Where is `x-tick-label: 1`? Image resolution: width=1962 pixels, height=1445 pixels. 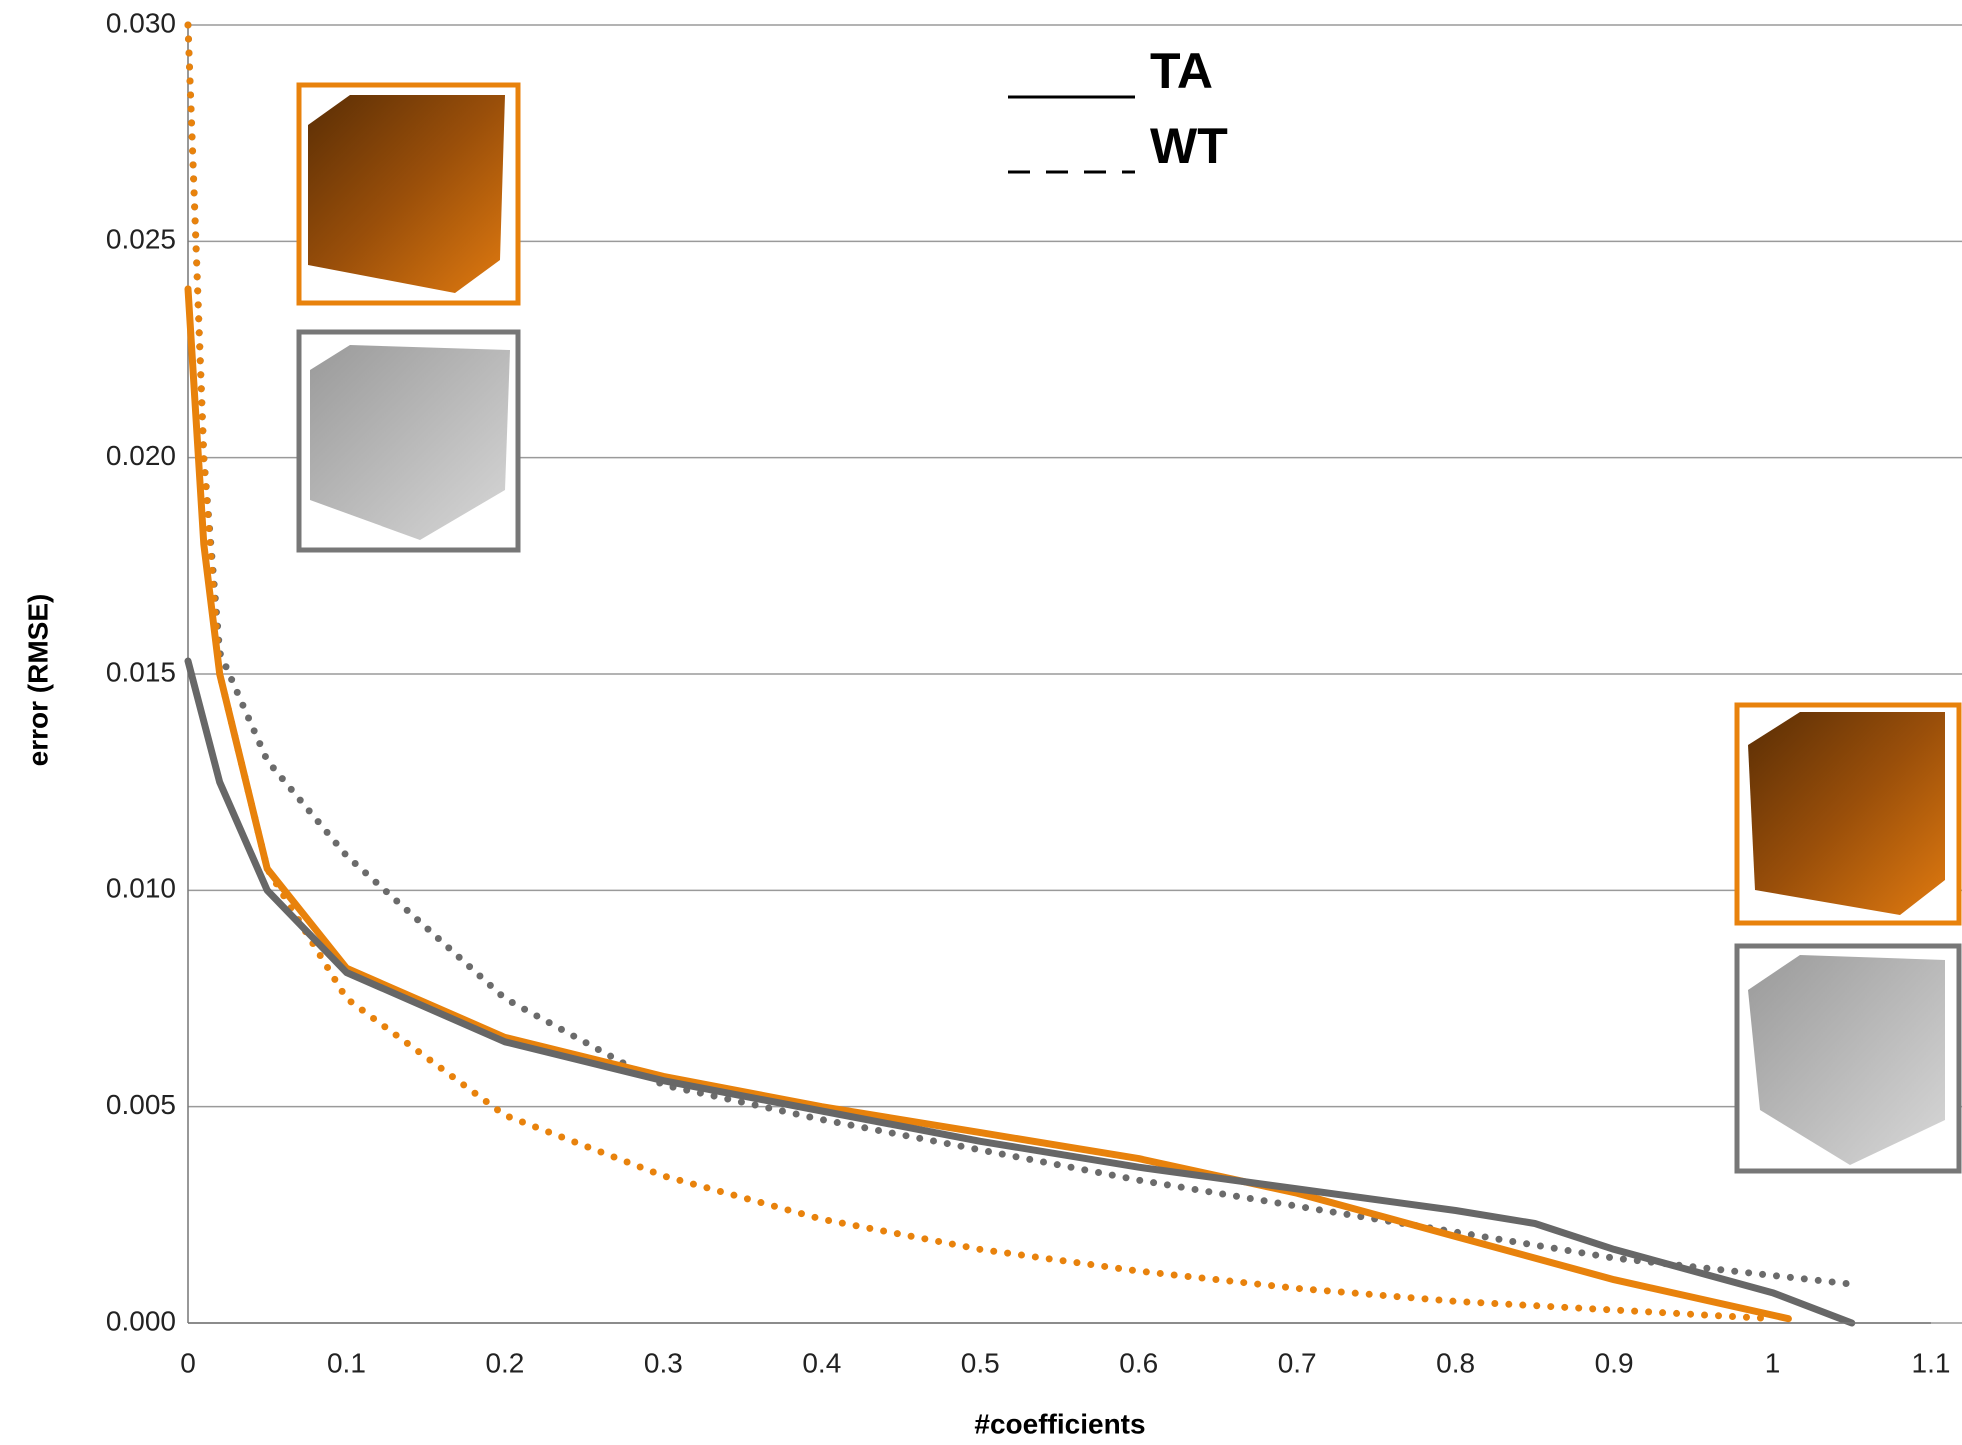
x-tick-label: 1 is located at coordinates (1773, 1362).